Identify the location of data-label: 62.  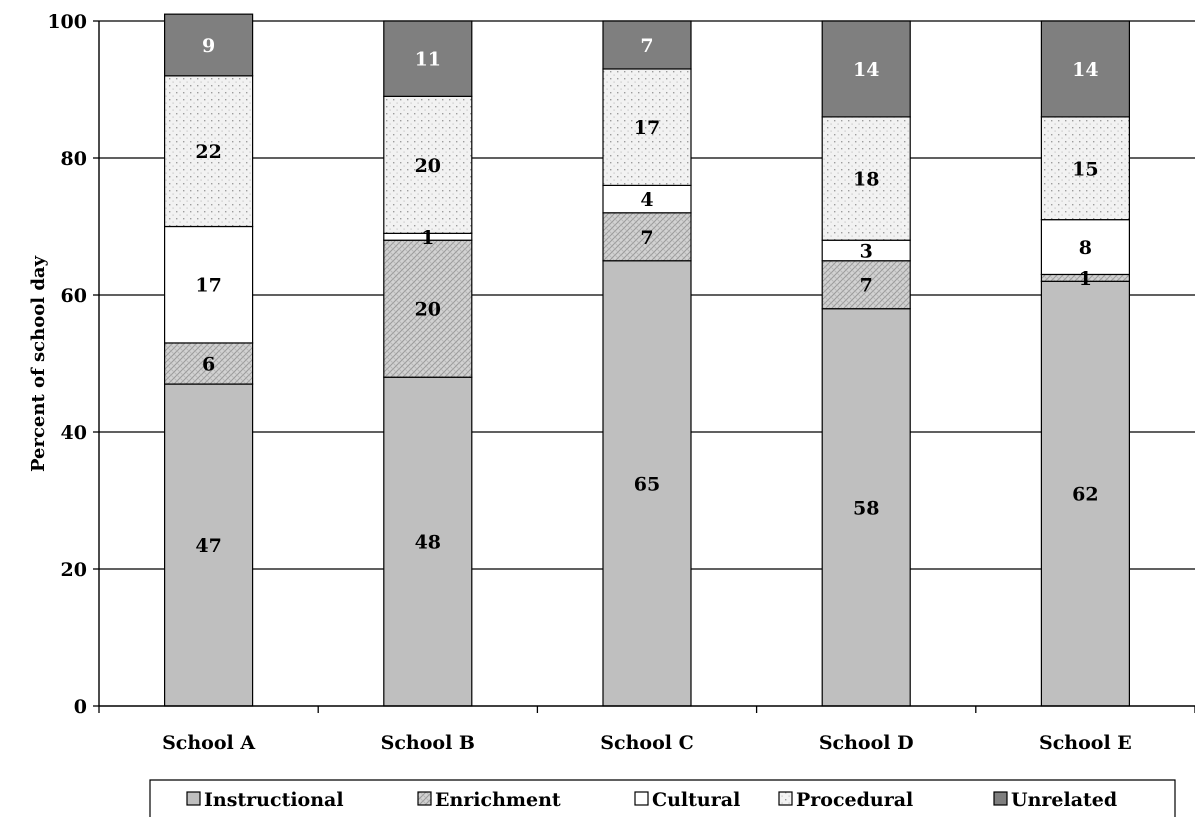
(1085, 495).